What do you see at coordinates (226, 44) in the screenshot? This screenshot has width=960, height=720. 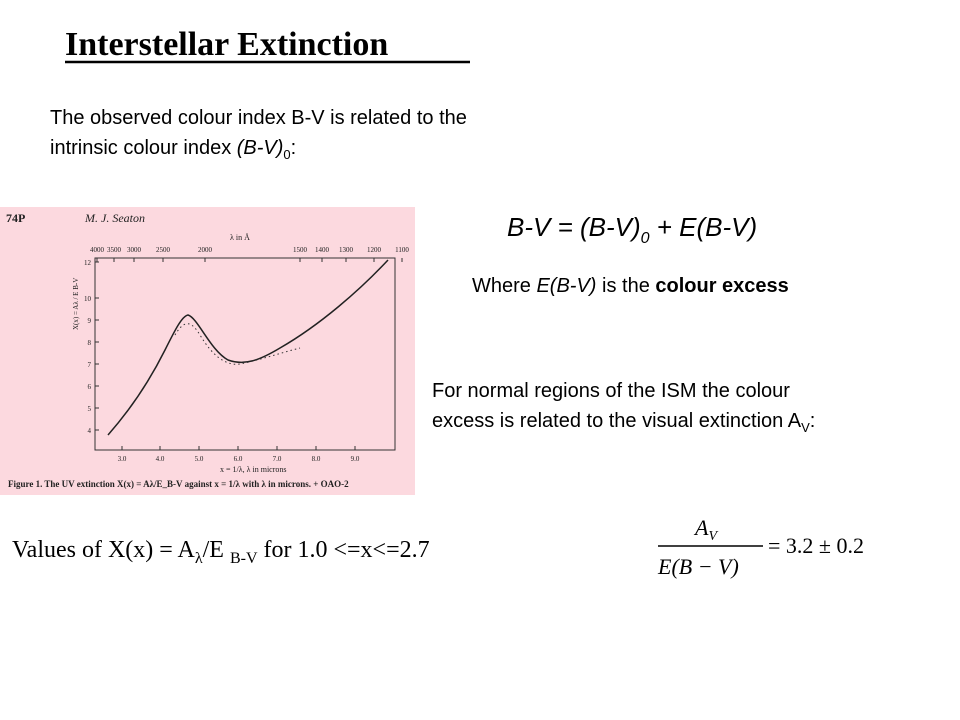 I see `title: Interstellar Extinction` at bounding box center [226, 44].